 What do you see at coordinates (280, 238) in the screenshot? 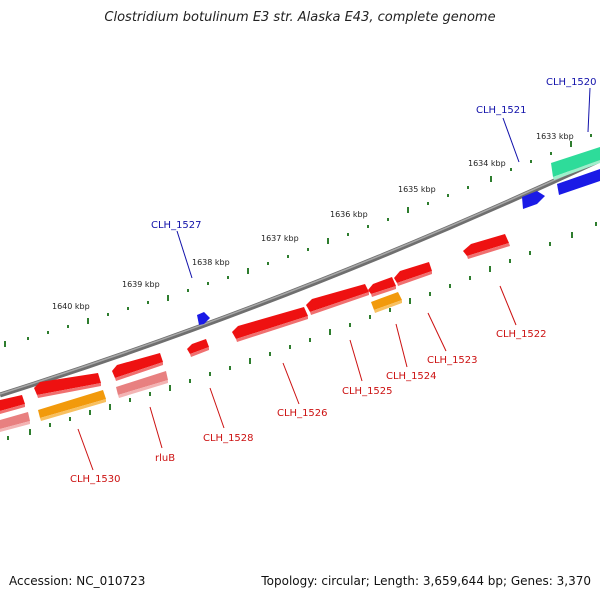
I see `scale-label: 1637 kbp` at bounding box center [280, 238].